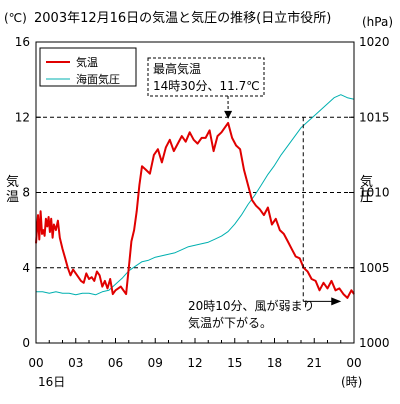  Describe the element at coordinates (15, 18) in the screenshot. I see `left-unit-label: (℃)` at that location.